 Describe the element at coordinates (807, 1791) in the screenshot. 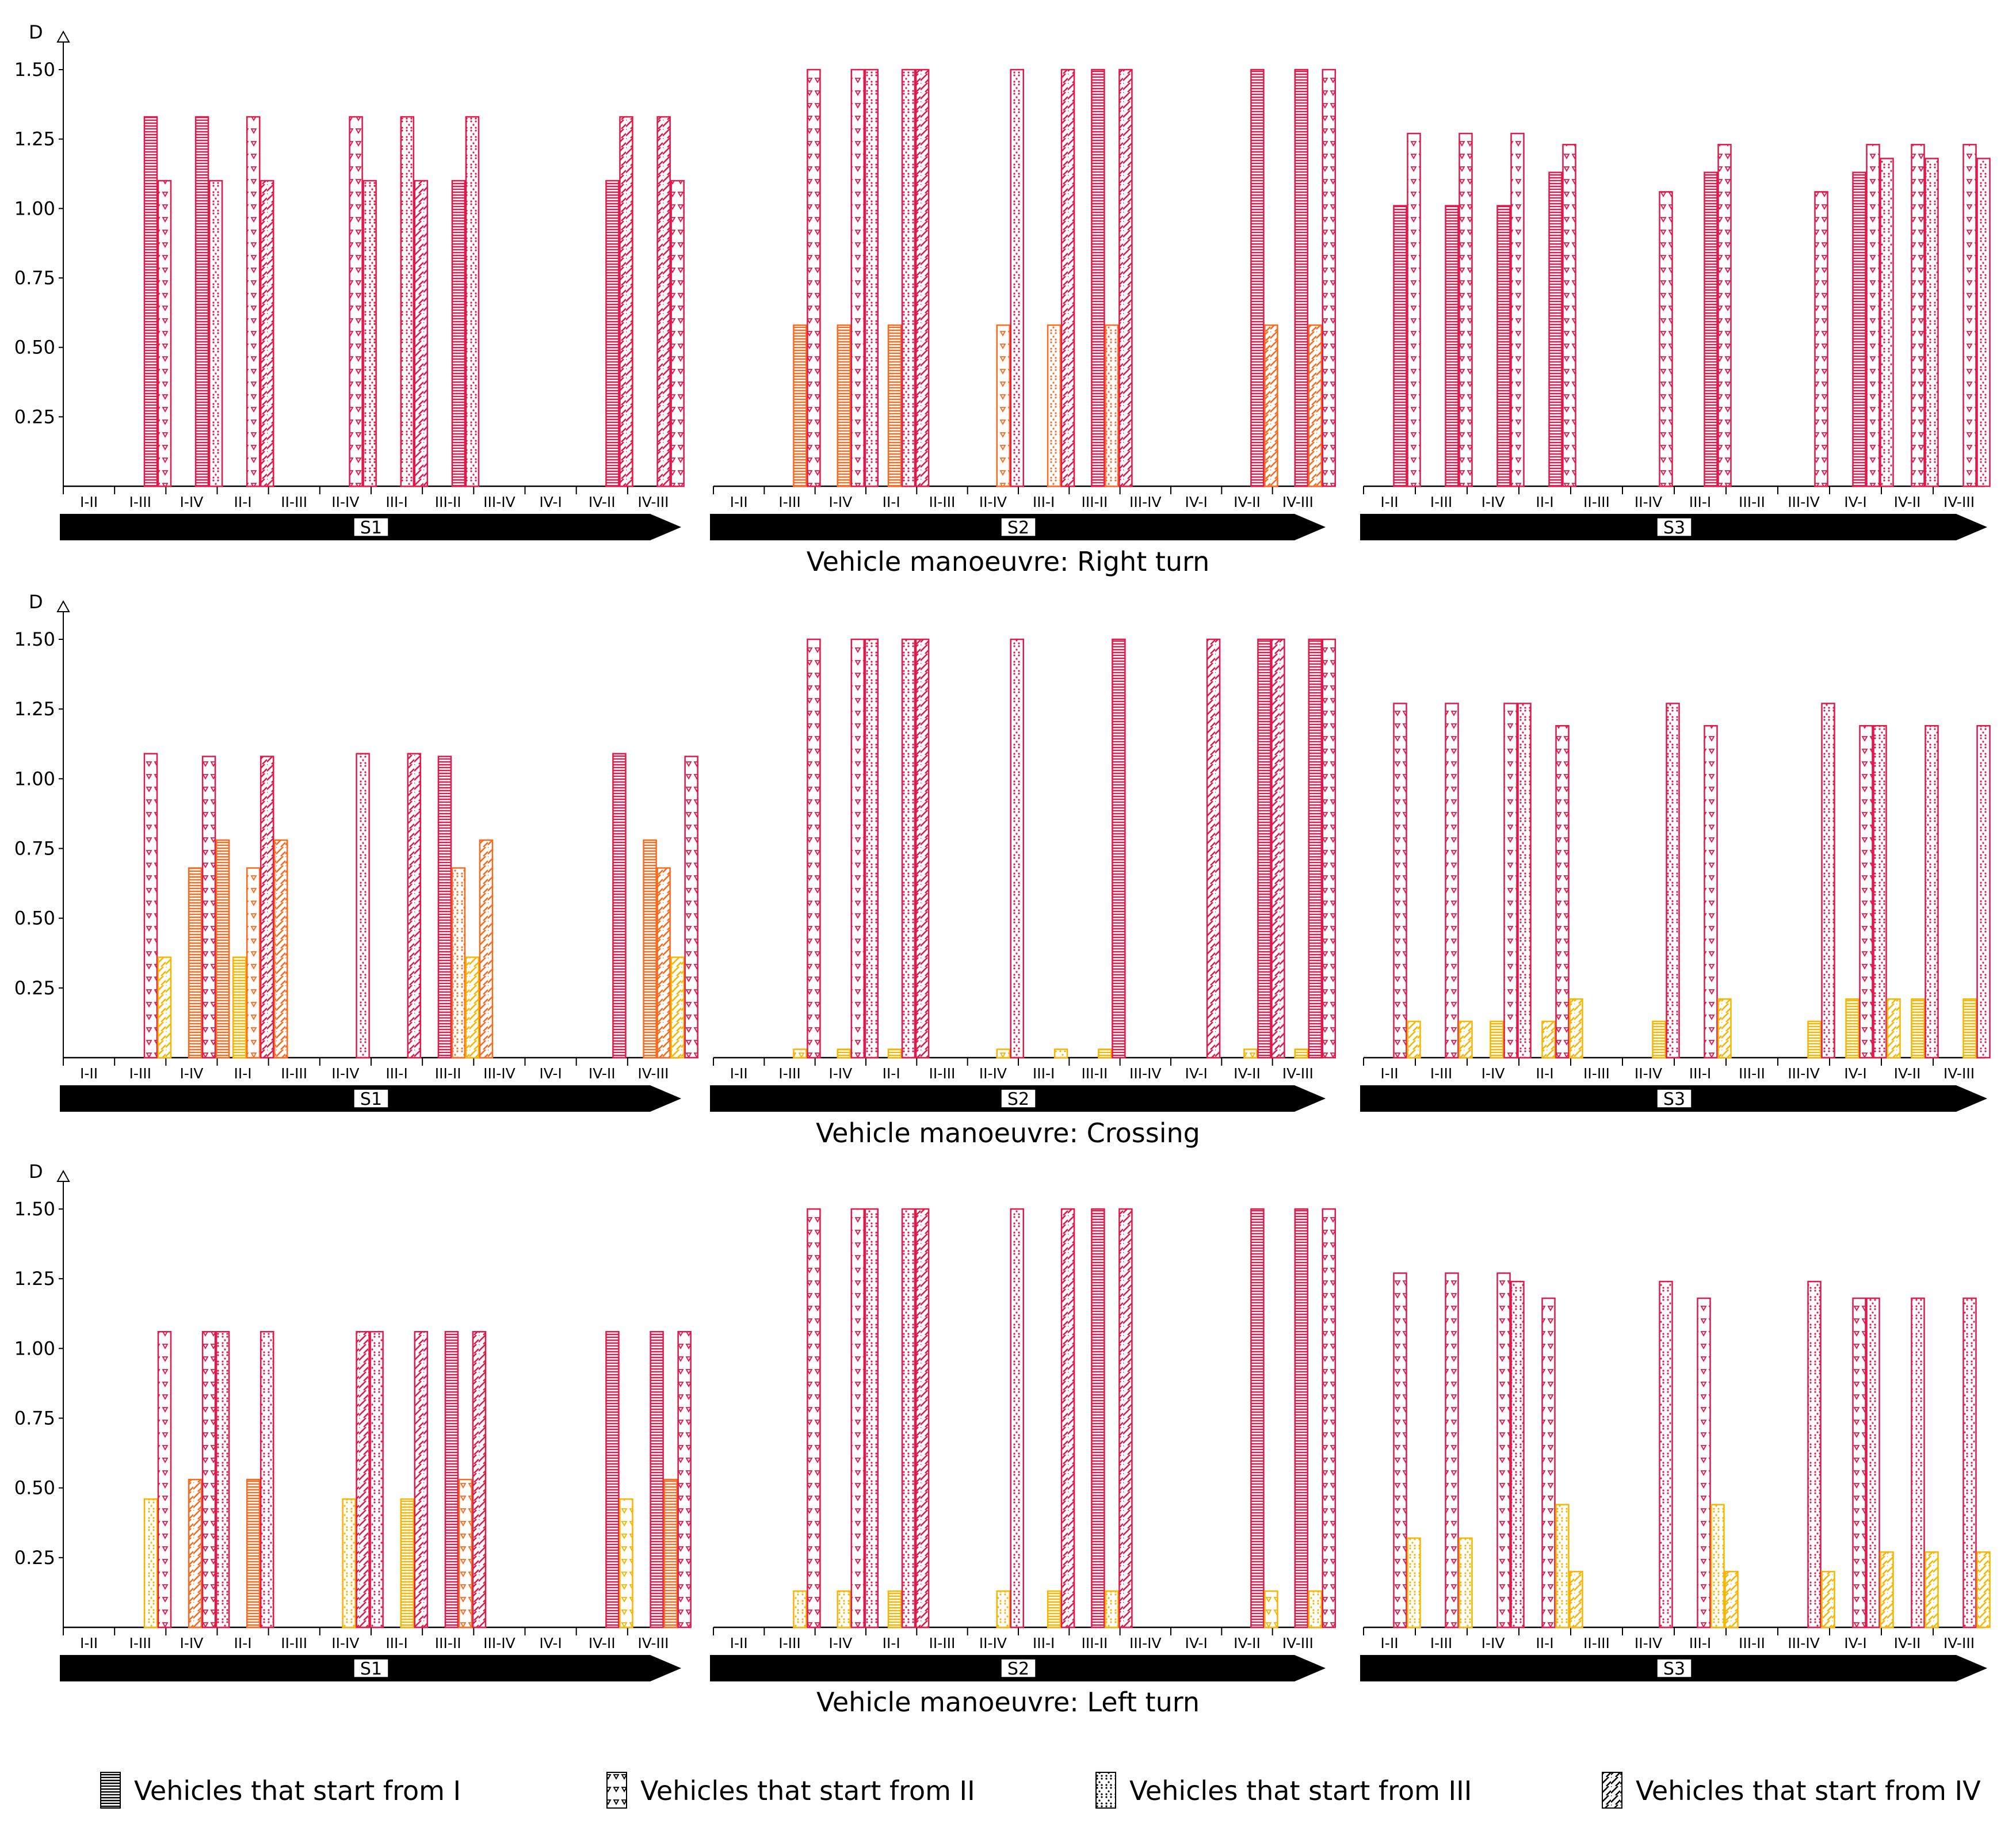

I see `legend-label: Vehicles that start from II` at that location.